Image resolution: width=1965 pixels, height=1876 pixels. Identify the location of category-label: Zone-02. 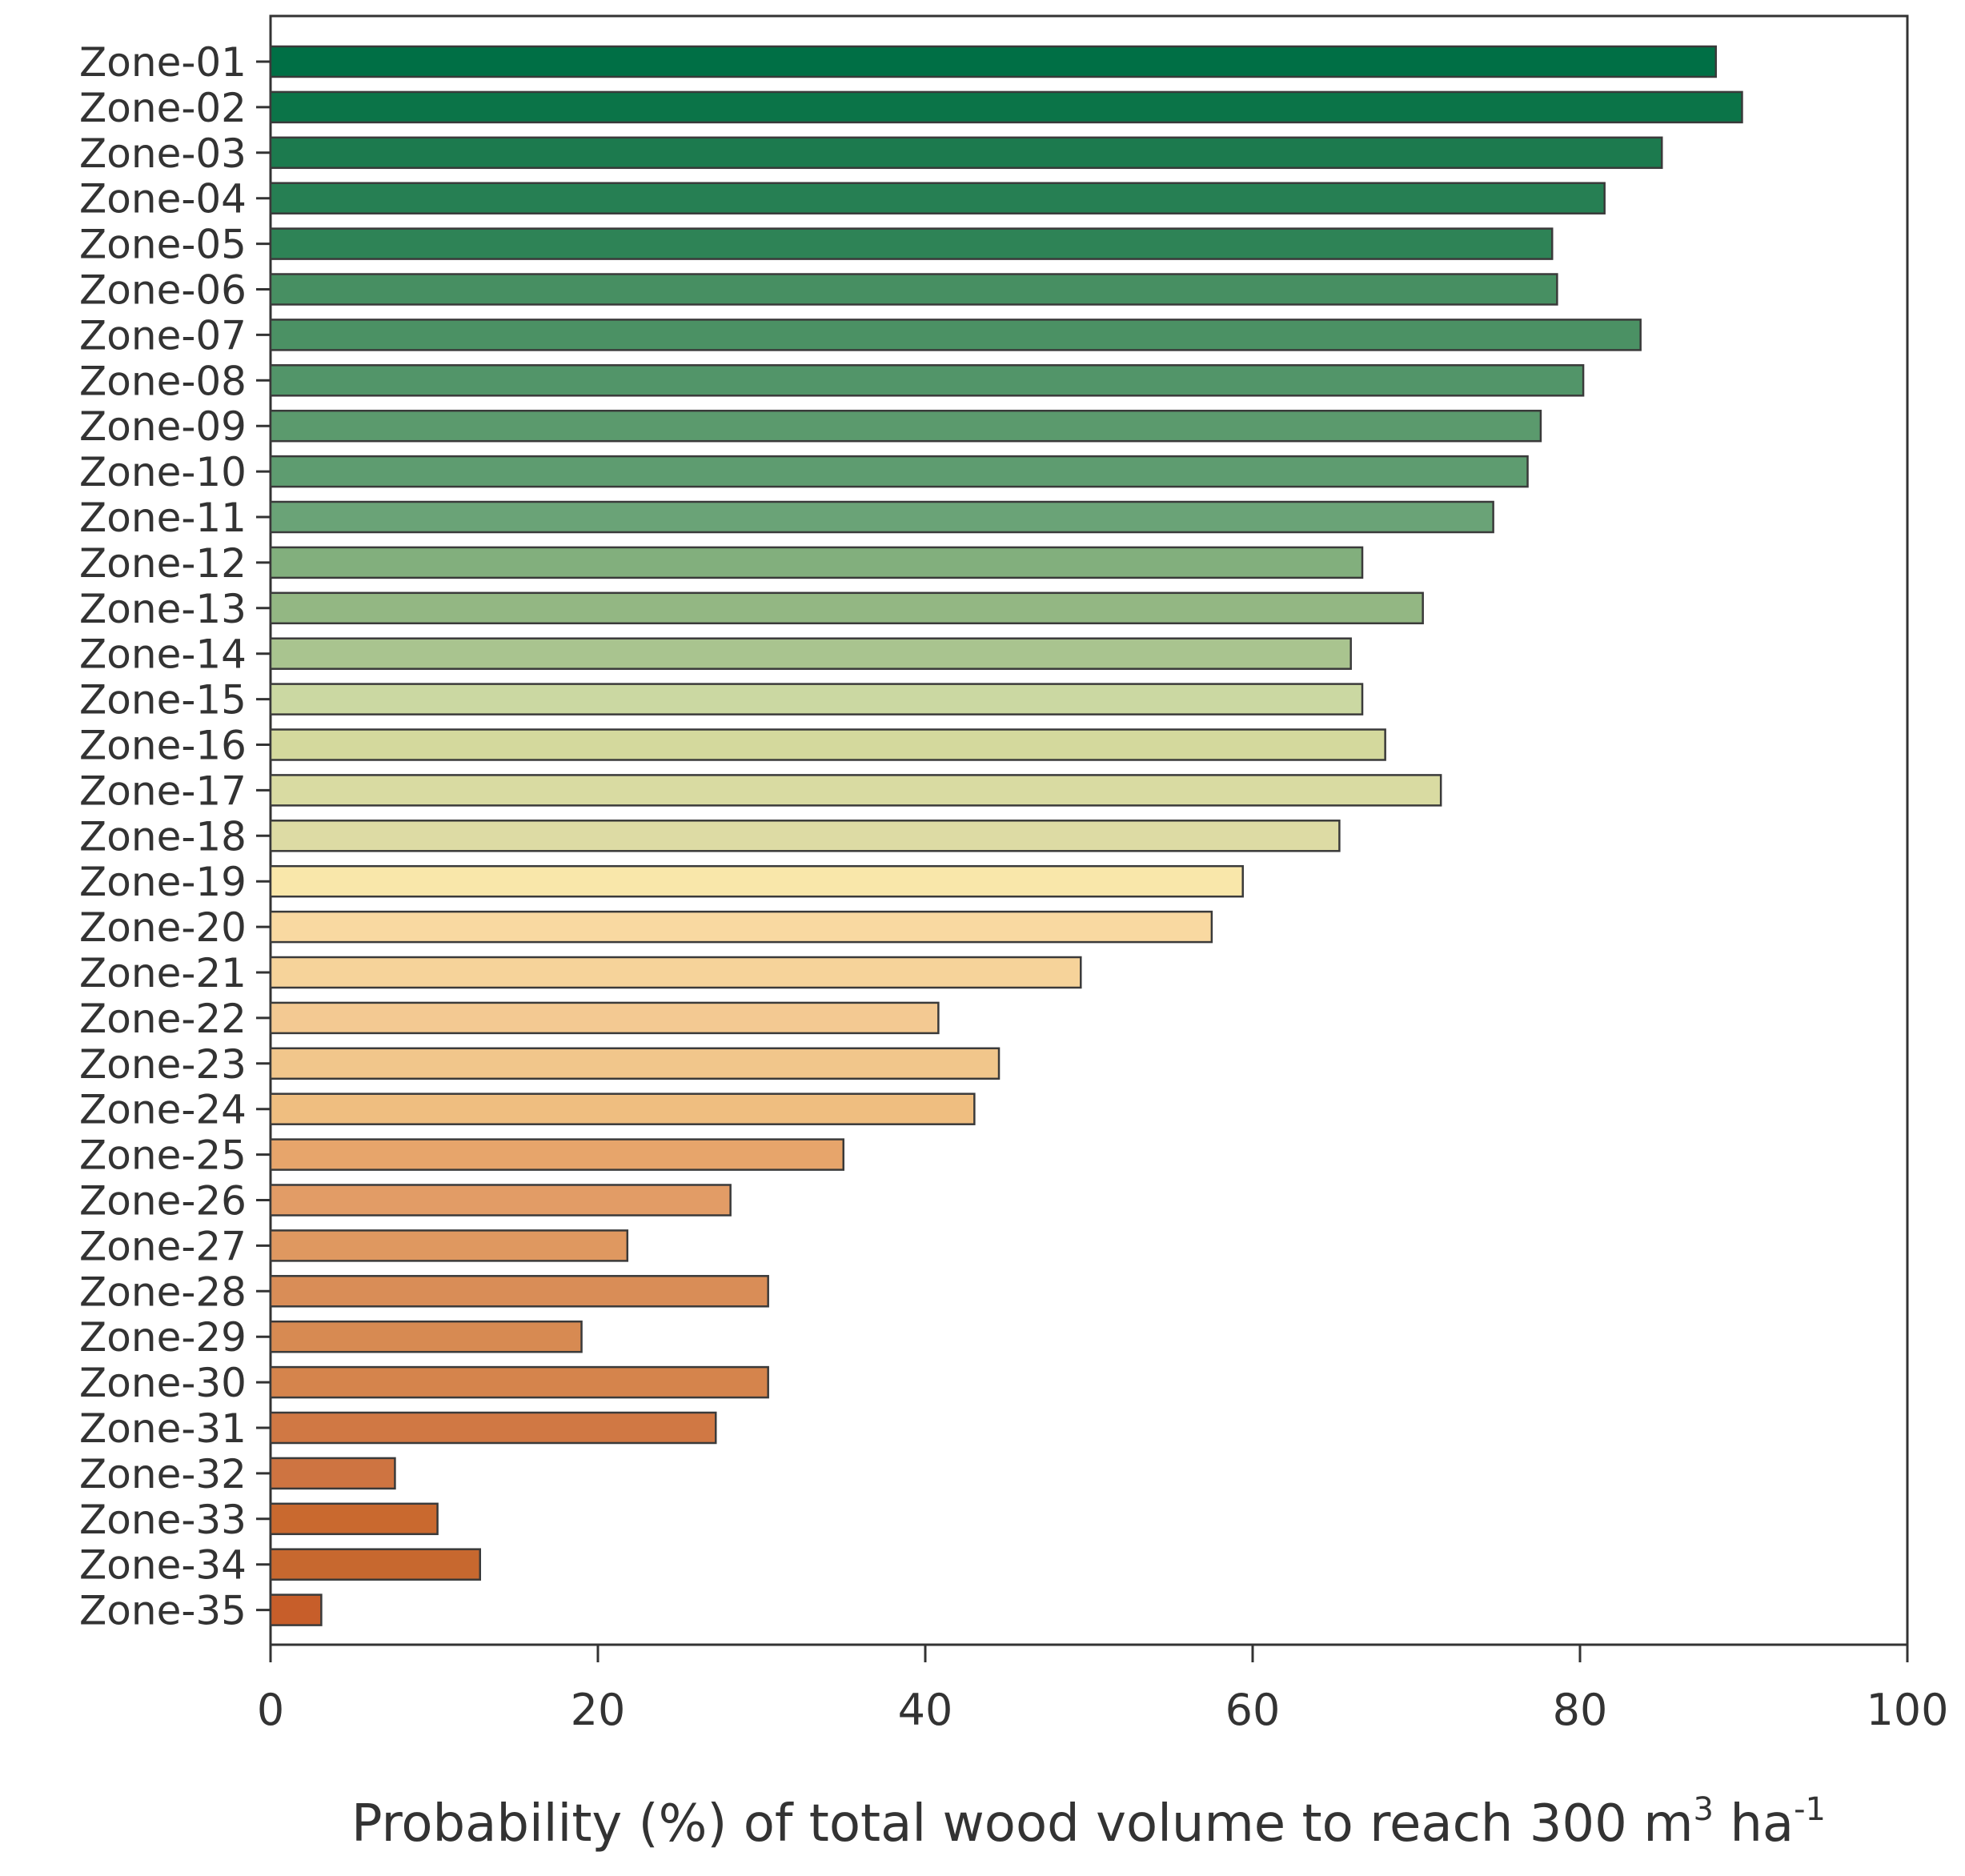
(163, 108).